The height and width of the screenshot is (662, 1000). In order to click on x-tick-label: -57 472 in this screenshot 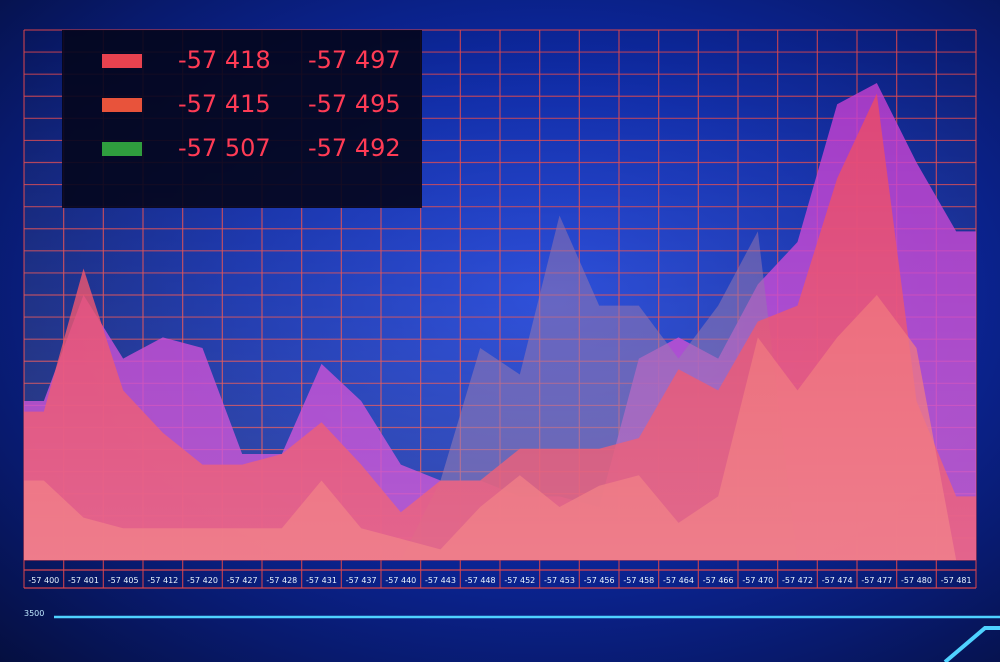, I will do `click(797, 580)`.